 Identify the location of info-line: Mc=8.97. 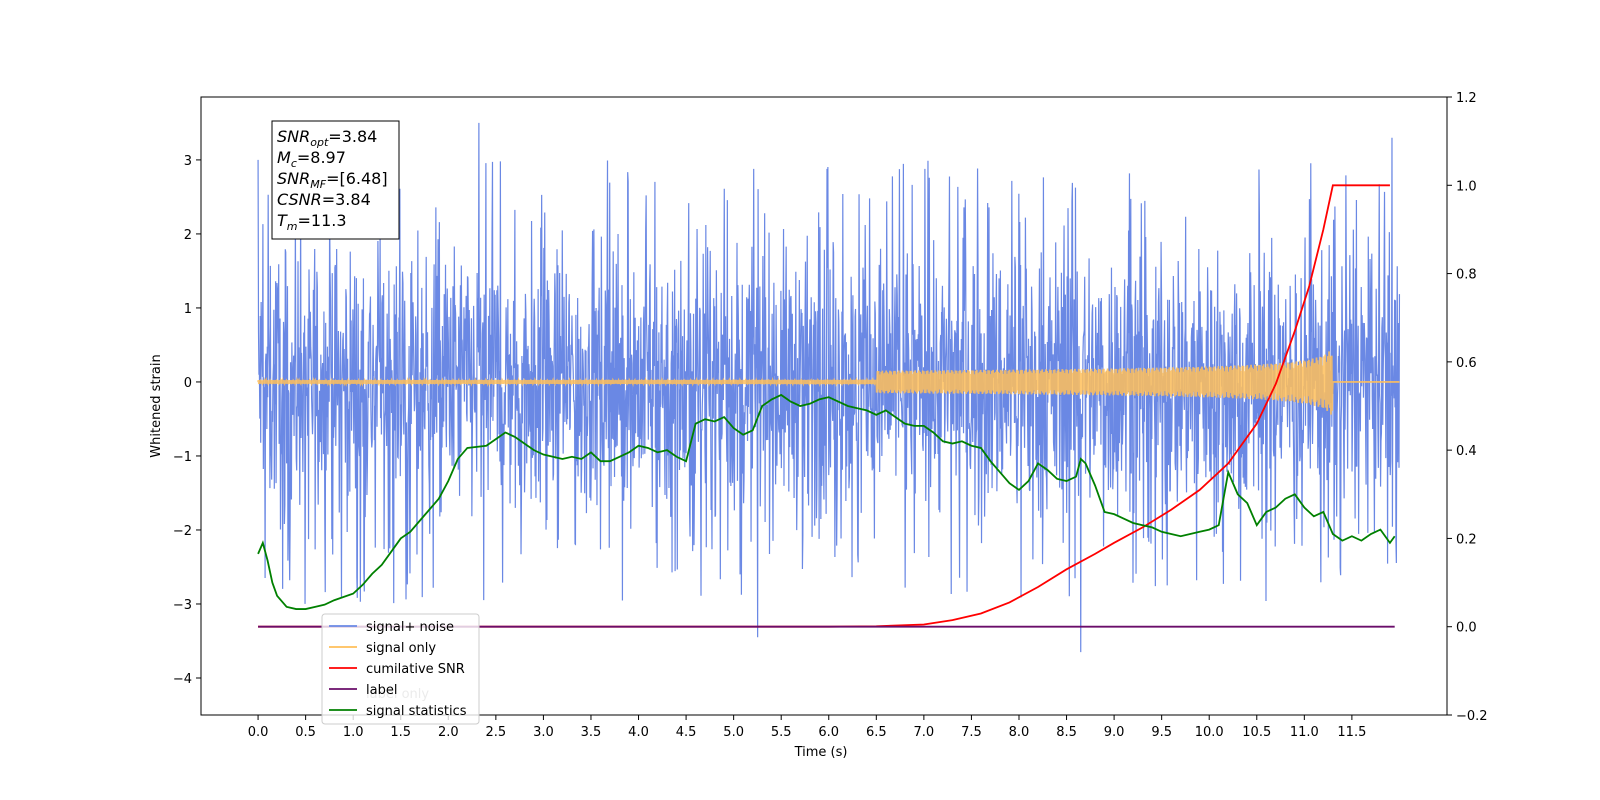
(311, 159).